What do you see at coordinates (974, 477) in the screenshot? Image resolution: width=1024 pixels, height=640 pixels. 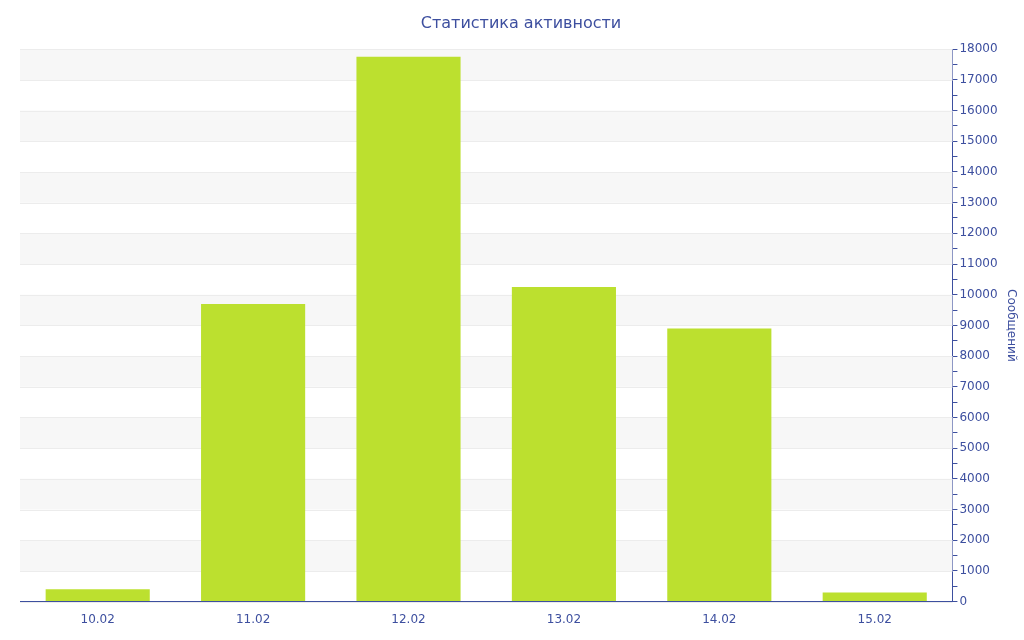 I see `y-tick-label: 4000` at bounding box center [974, 477].